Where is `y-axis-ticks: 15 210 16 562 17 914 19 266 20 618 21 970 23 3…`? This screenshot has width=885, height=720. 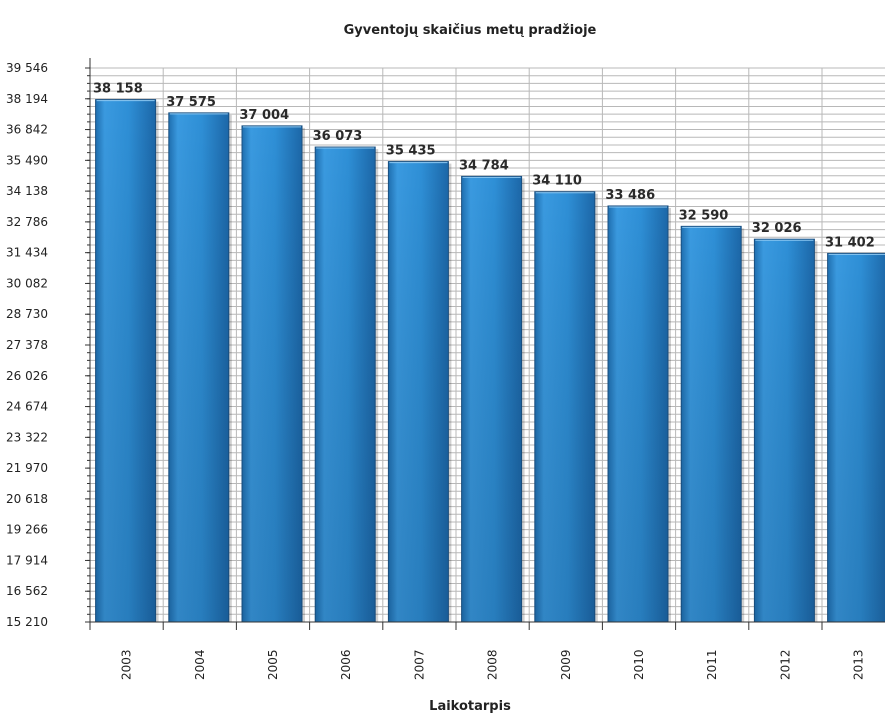 y-axis-ticks: 15 210 16 562 17 914 19 266 20 618 21 970 23 3… is located at coordinates (48, 345).